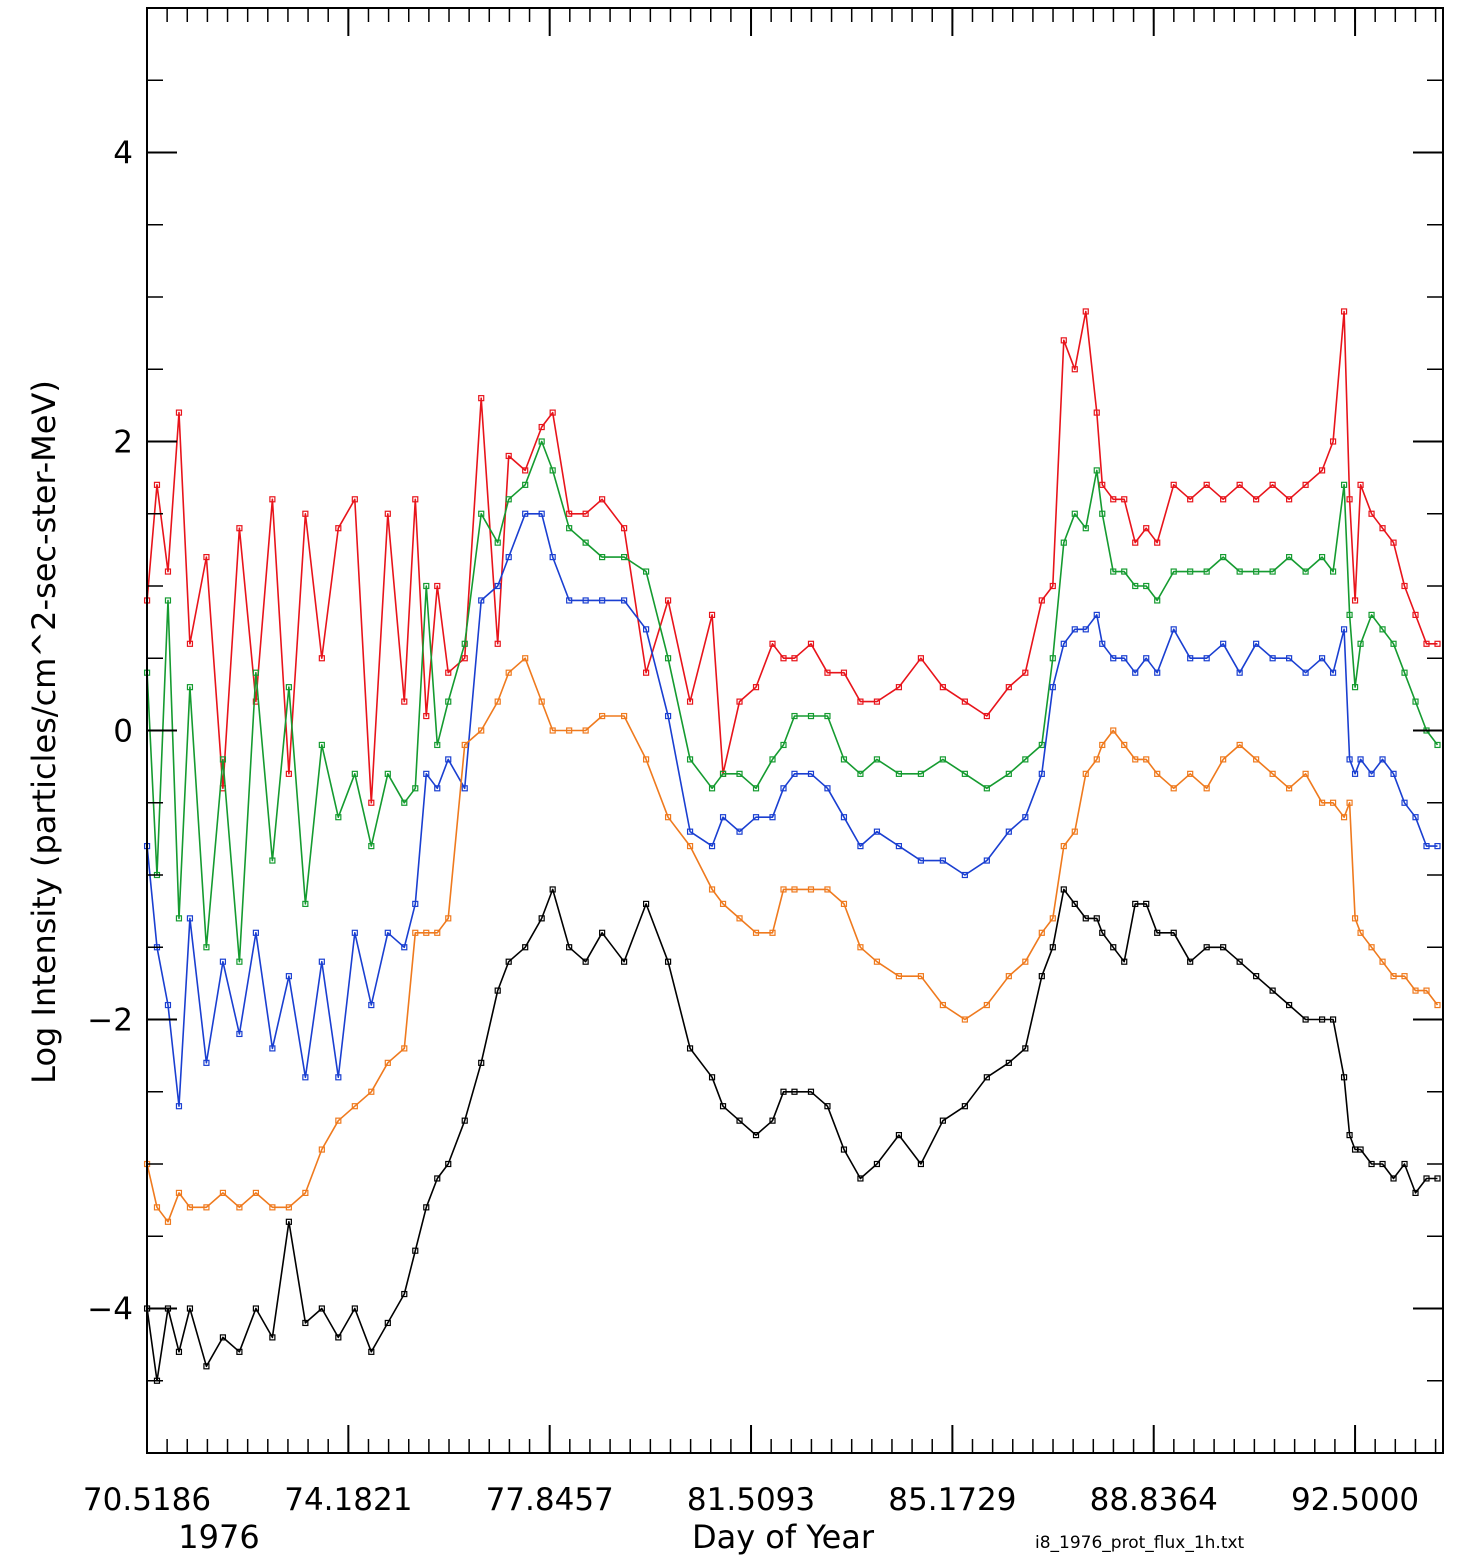 The height and width of the screenshot is (1566, 1457). I want to click on y-tick-label: 4, so click(123, 154).